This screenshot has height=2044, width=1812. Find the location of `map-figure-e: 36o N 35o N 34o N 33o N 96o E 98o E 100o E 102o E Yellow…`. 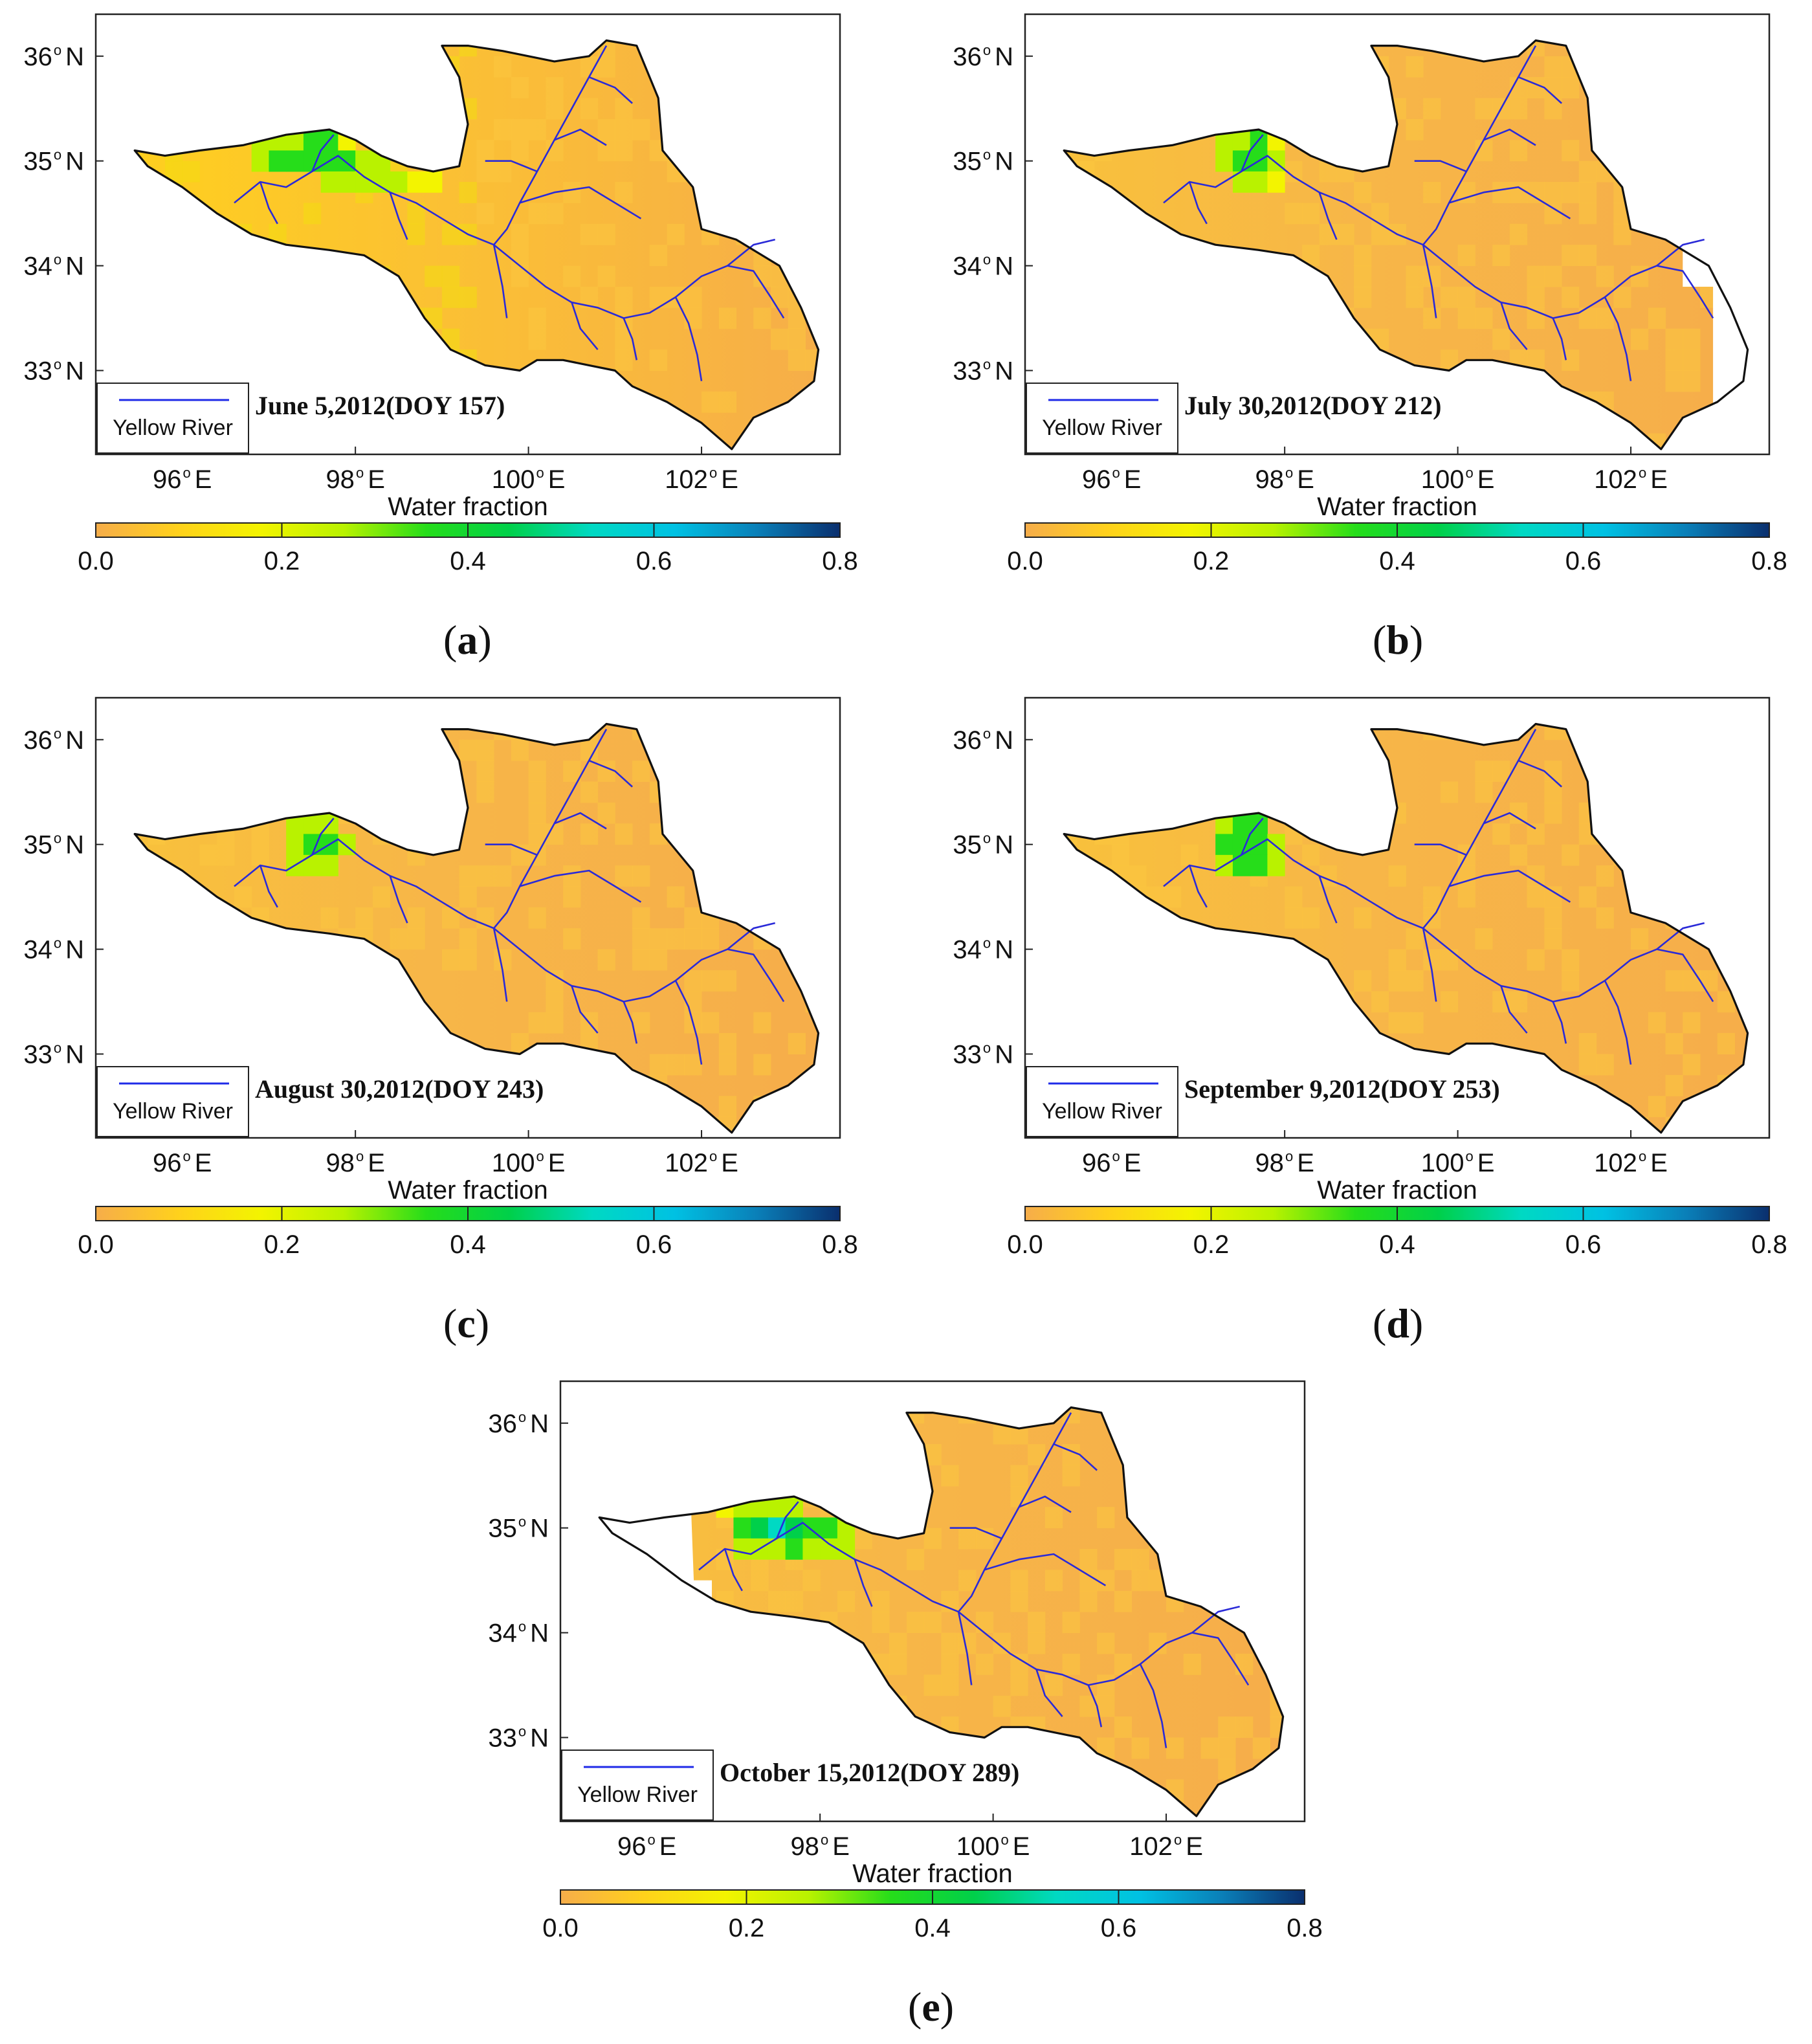

map-figure-e: 36o N 35o N 34o N 33o N 96o E 98o E 100o E 102o E Yellow… is located at coordinates (905, 1705).